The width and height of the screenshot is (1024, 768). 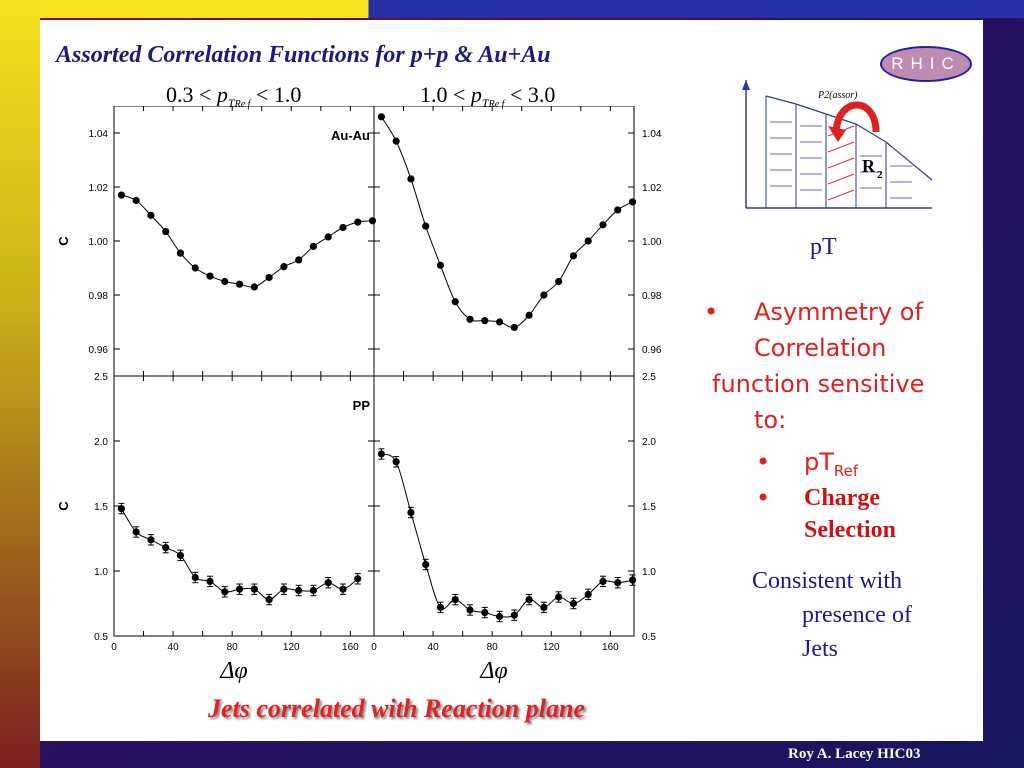 I want to click on bullet-sub1-subscript: Ref, so click(x=846, y=470).